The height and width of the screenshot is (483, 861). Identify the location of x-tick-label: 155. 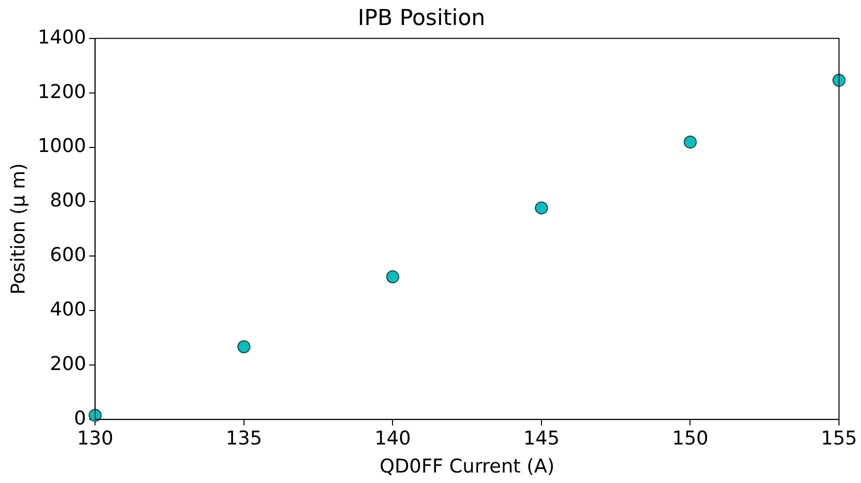
(839, 439).